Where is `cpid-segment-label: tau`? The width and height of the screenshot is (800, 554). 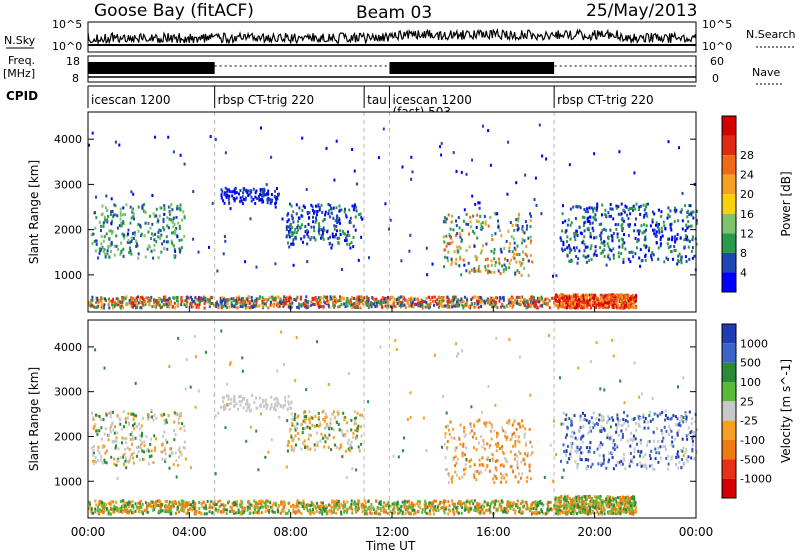
cpid-segment-label: tau is located at coordinates (377, 100).